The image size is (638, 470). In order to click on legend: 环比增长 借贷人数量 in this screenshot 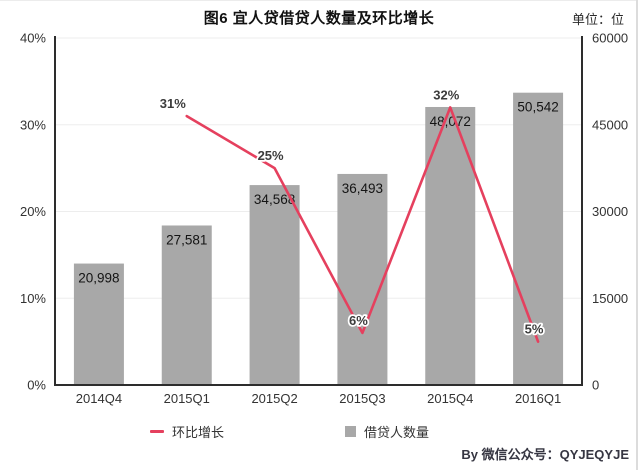, I will do `click(319, 432)`.